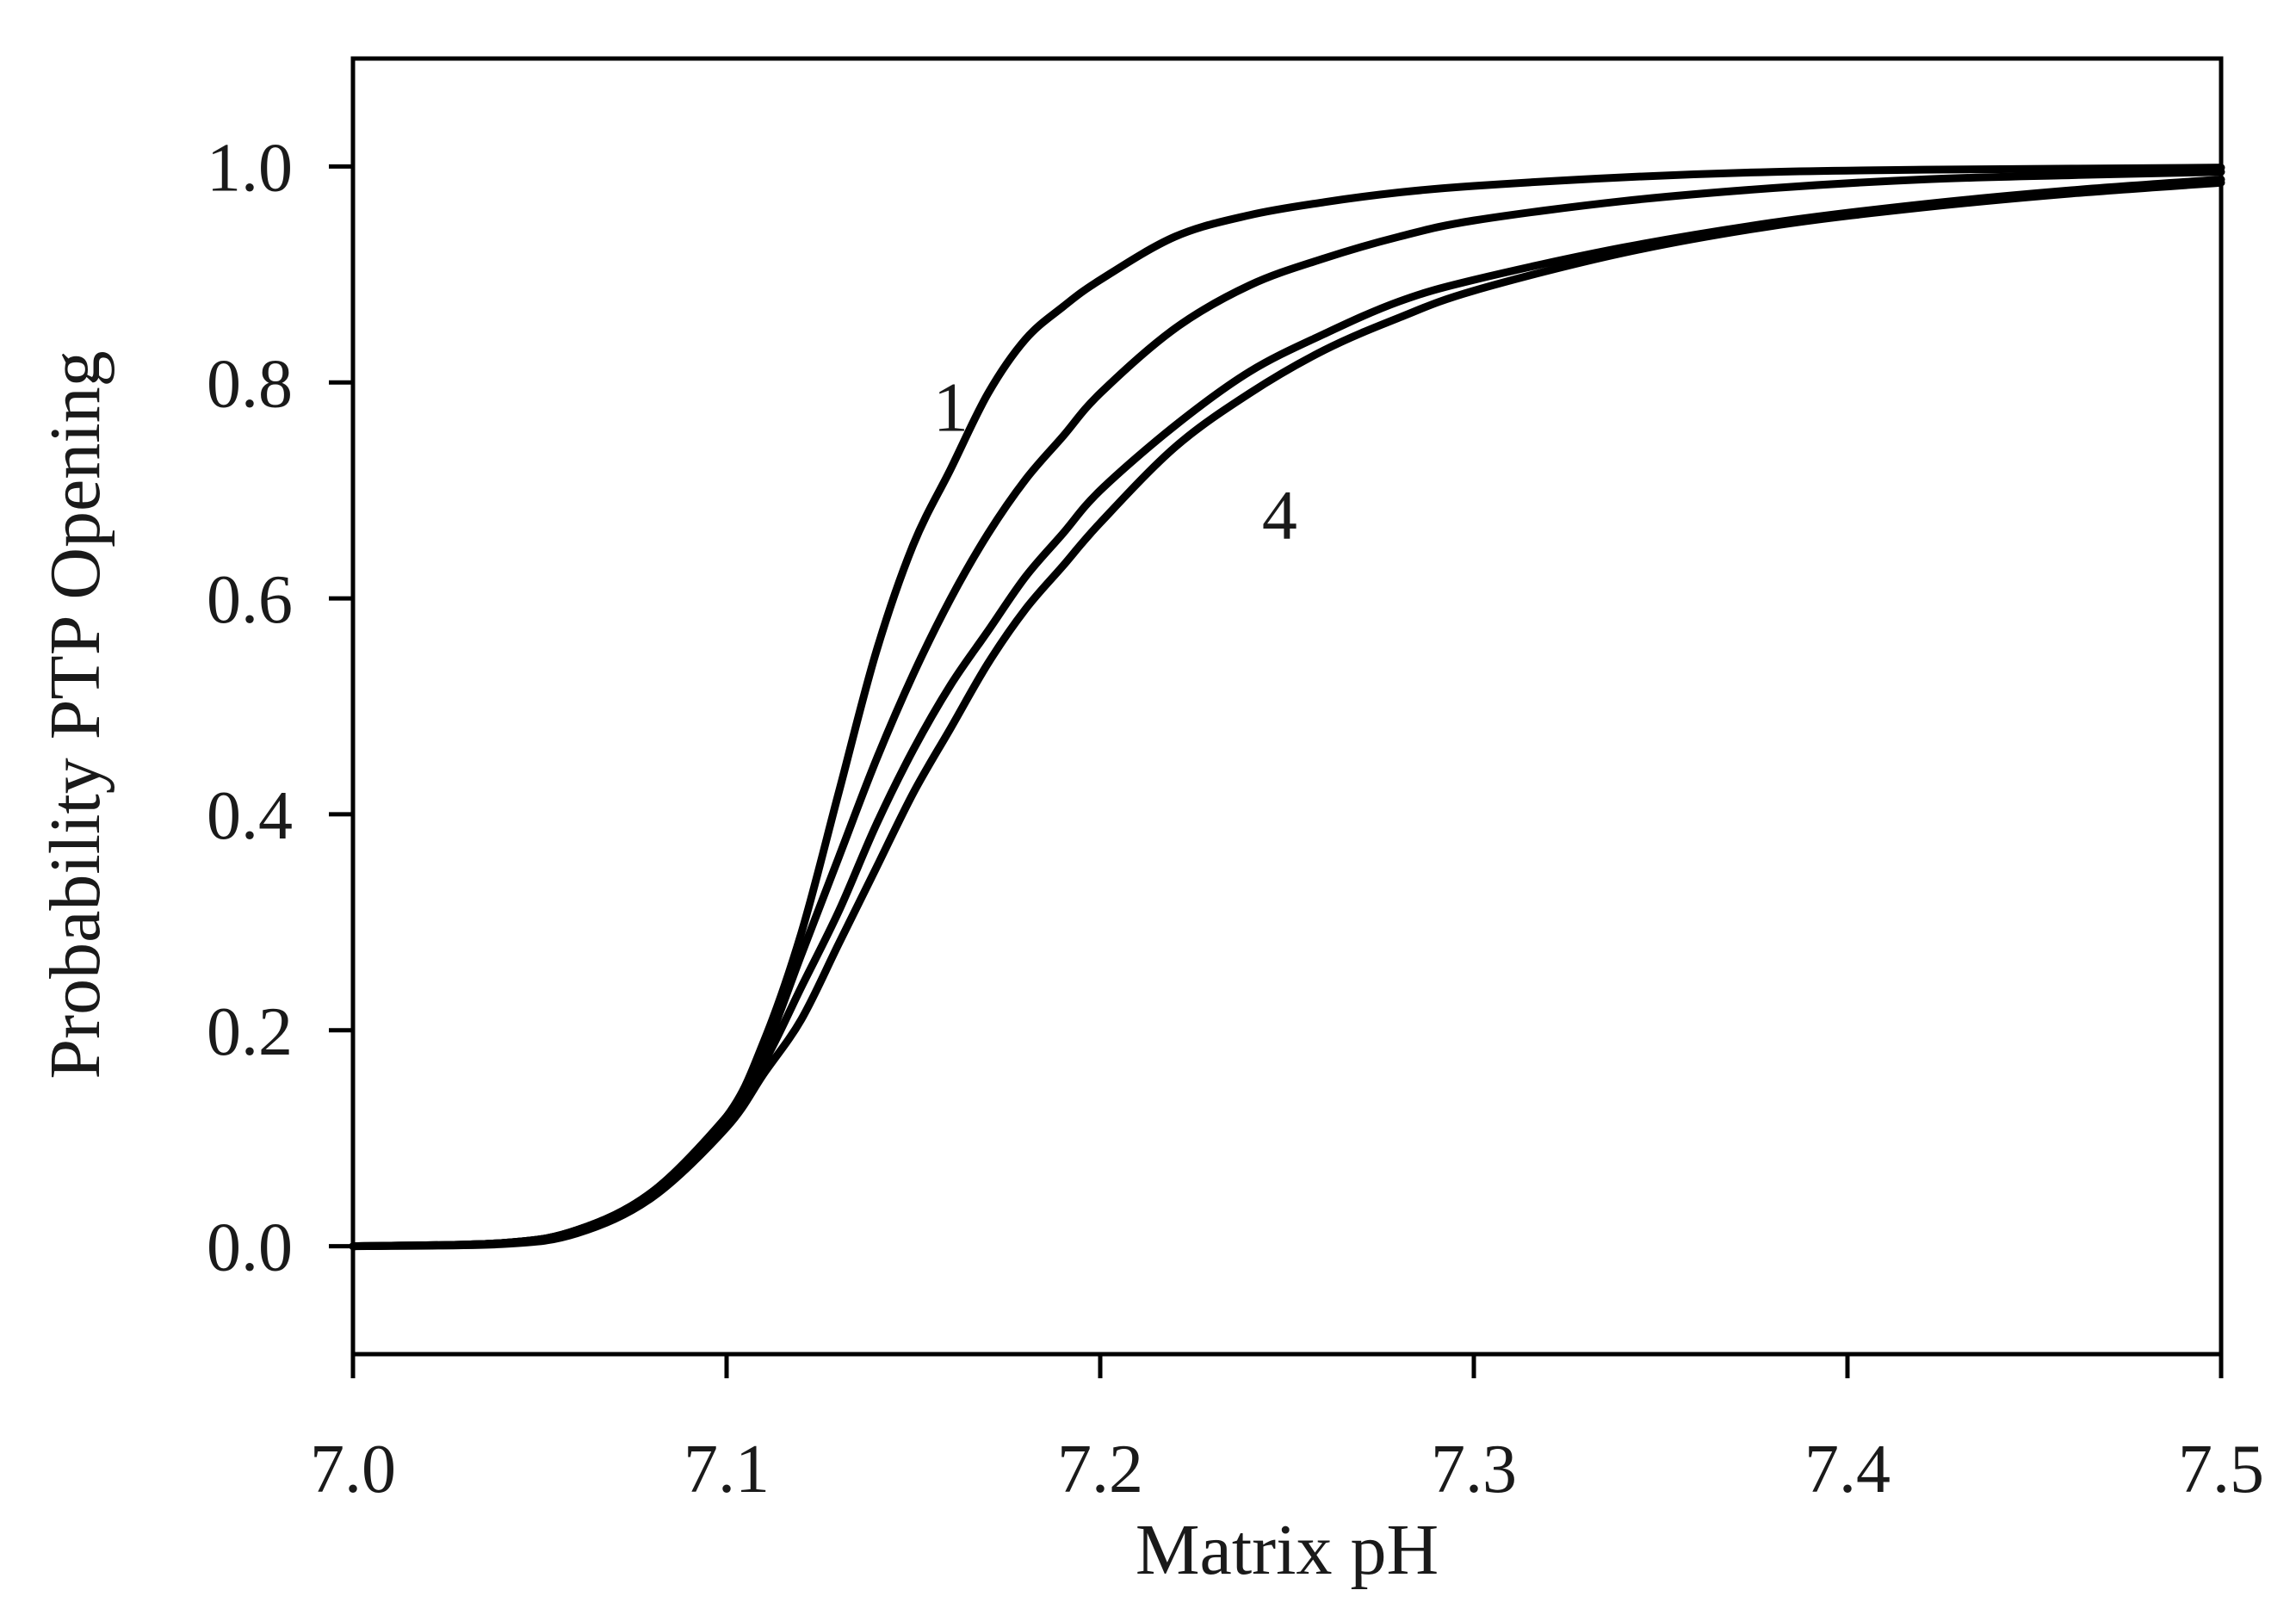  Describe the element at coordinates (1279, 515) in the screenshot. I see `curve-annotation: 4` at that location.